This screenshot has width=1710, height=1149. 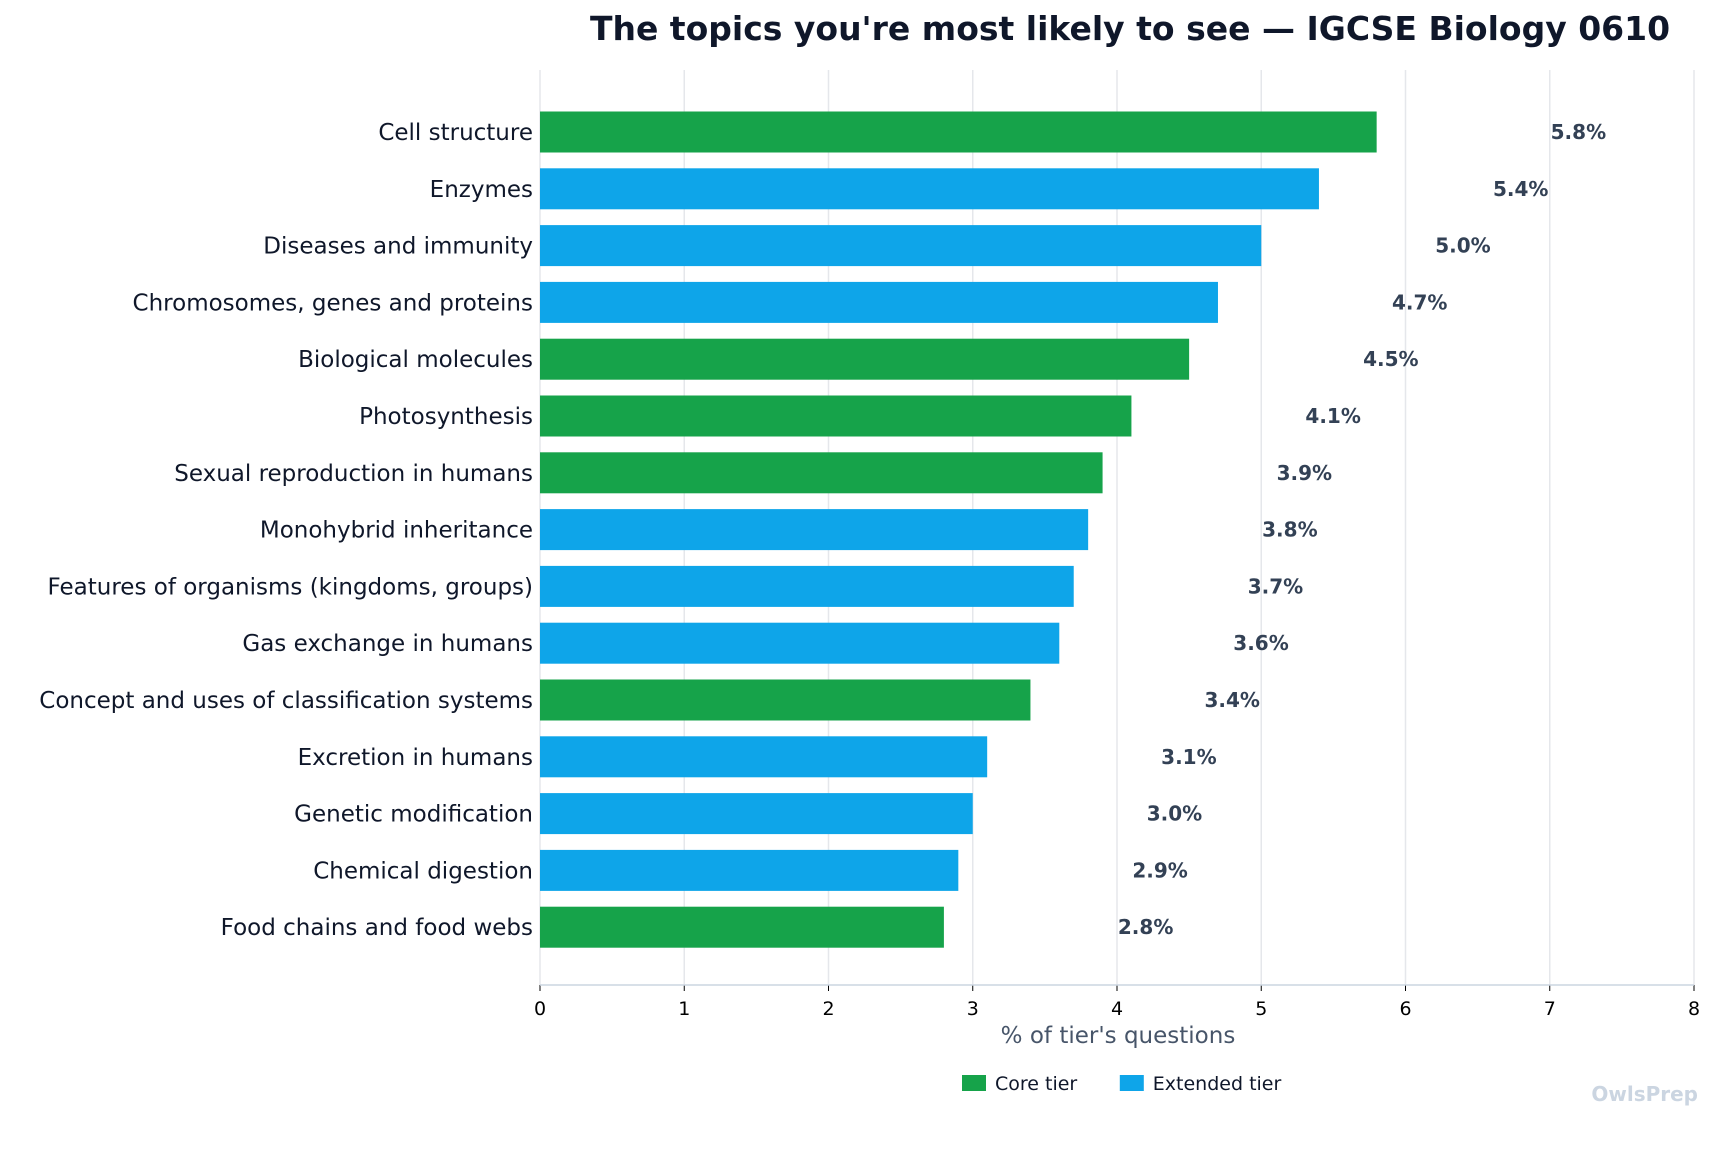 What do you see at coordinates (1694, 1009) in the screenshot?
I see `x-tick-label: 8` at bounding box center [1694, 1009].